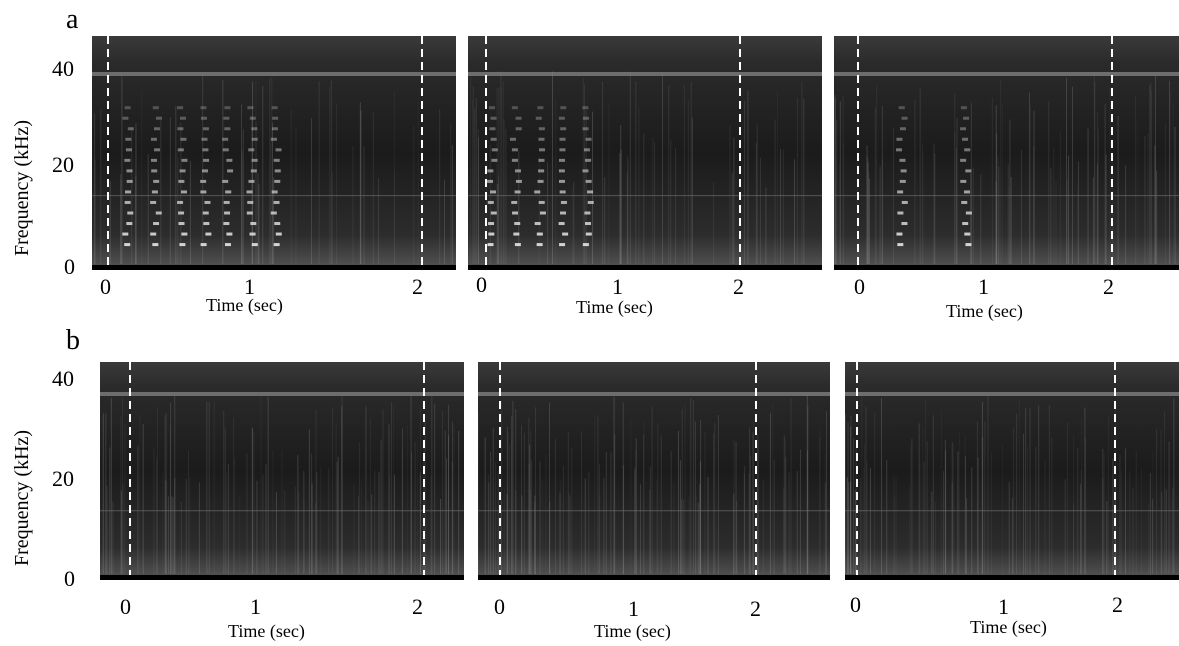 This screenshot has width=1179, height=646. I want to click on x-tick-a1-0: 0, so click(105, 286).